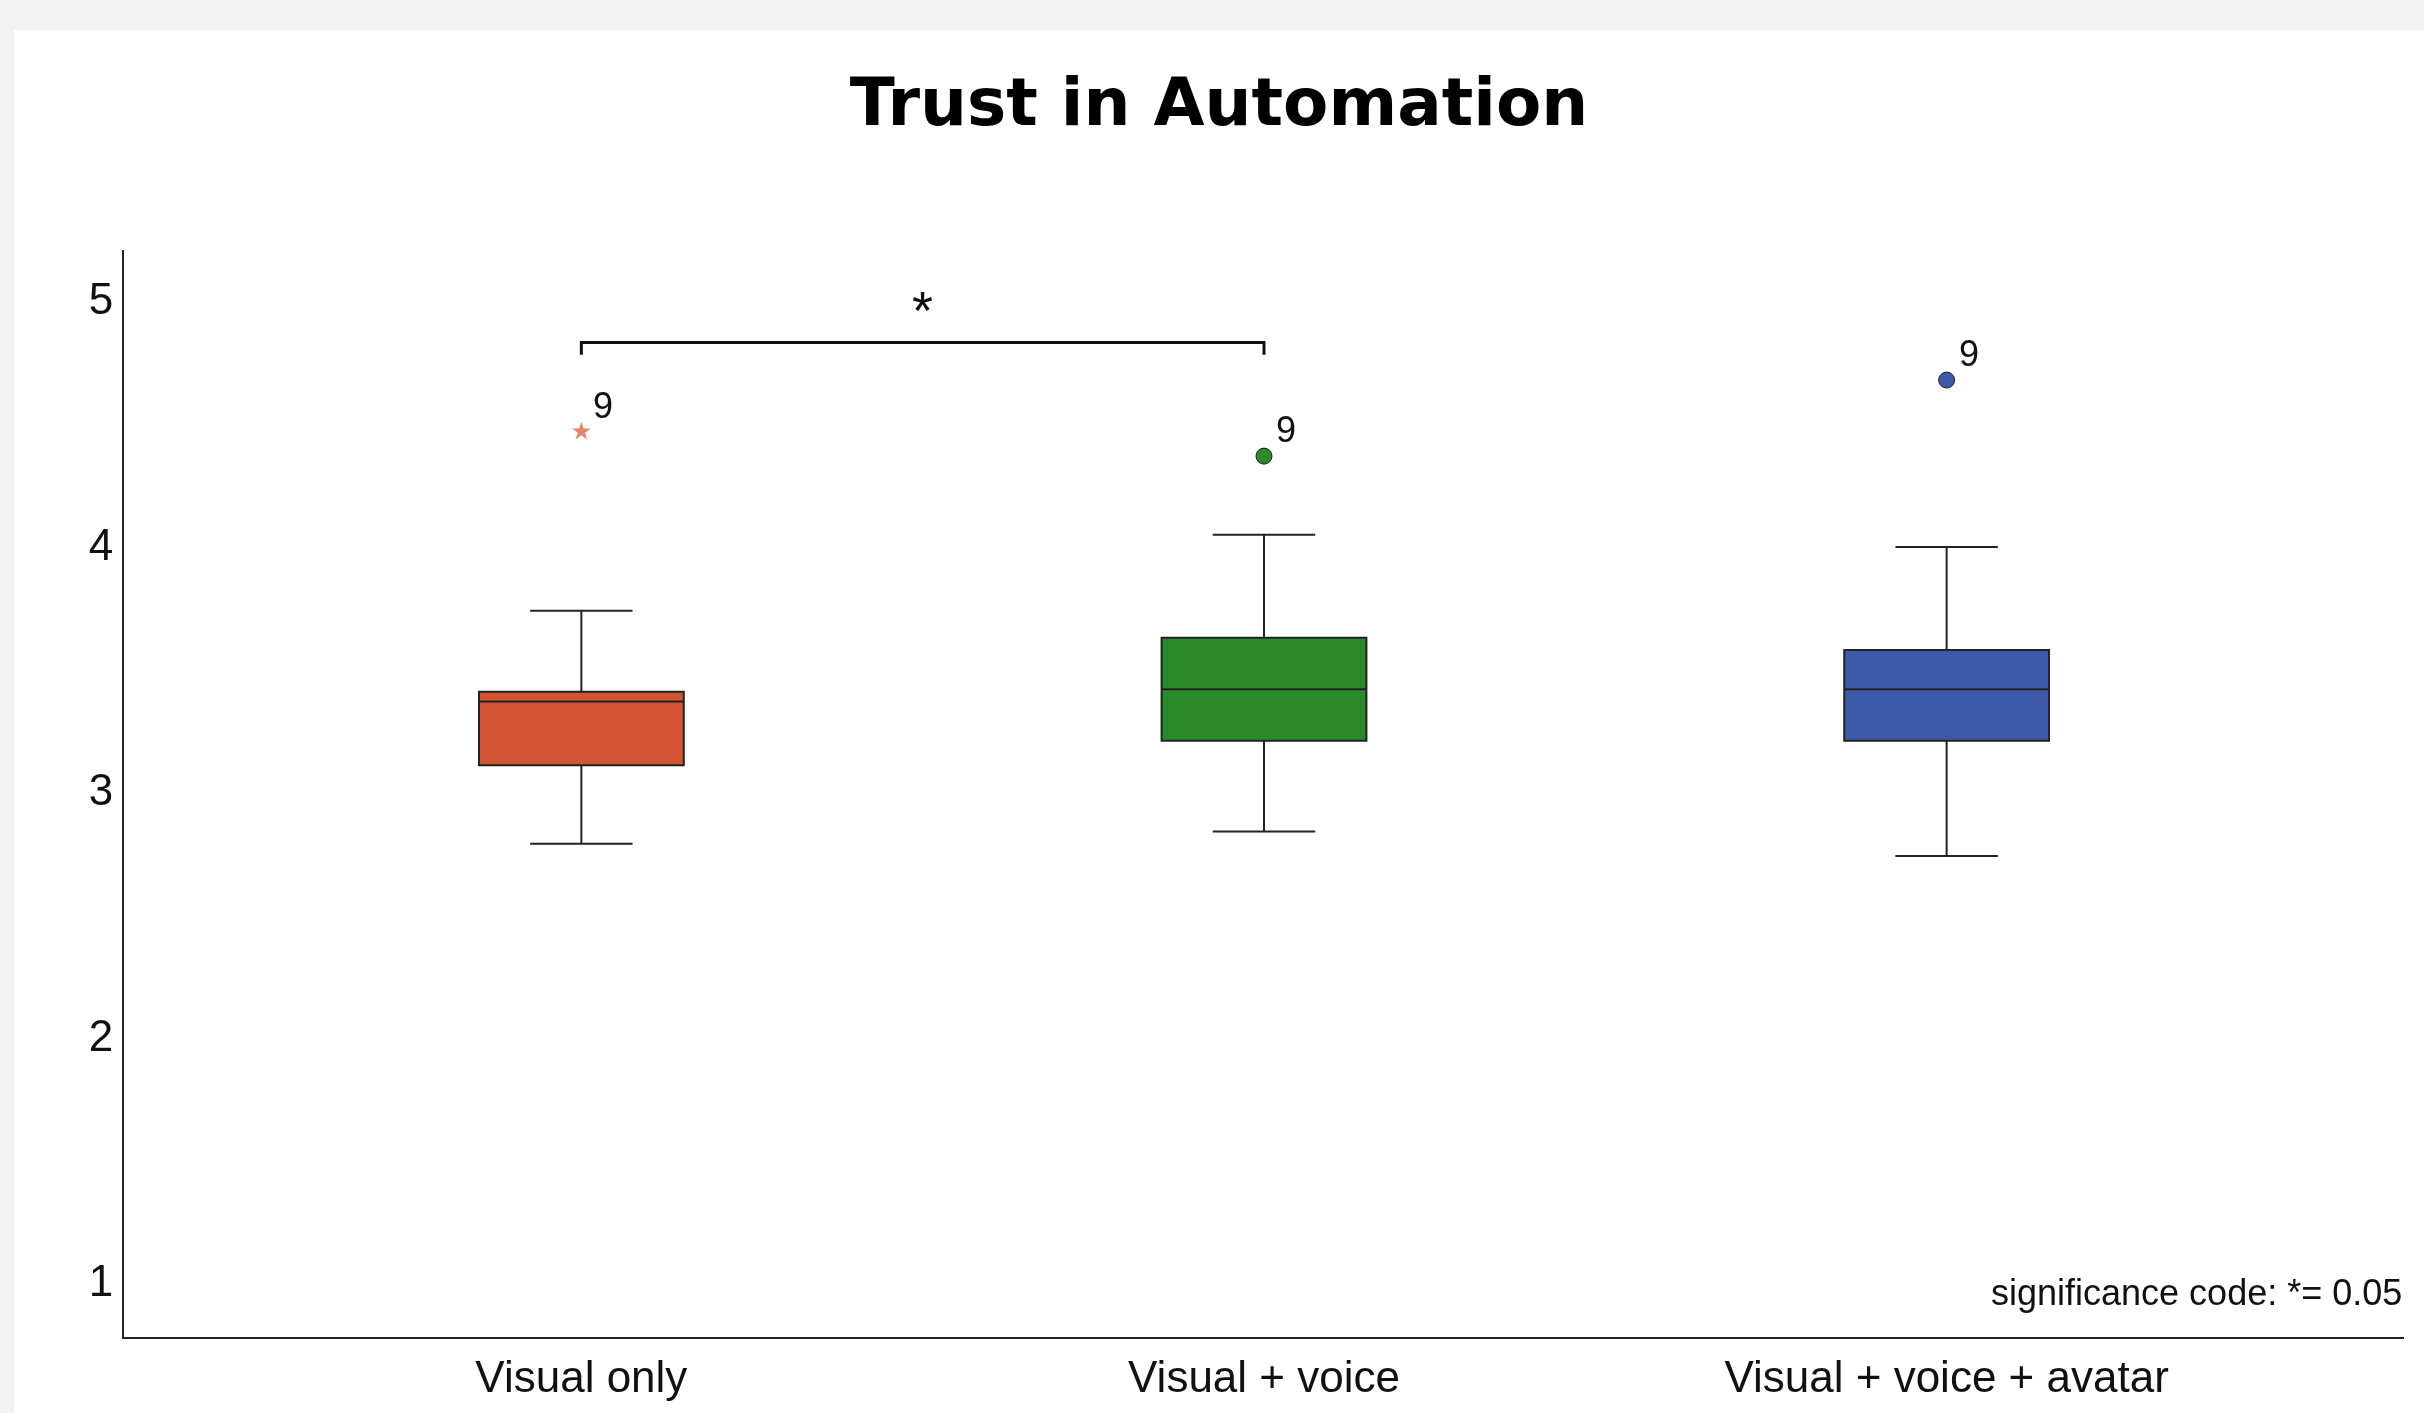 This screenshot has height=1413, width=2424. What do you see at coordinates (101, 299) in the screenshot?
I see `y-tick-label: 5` at bounding box center [101, 299].